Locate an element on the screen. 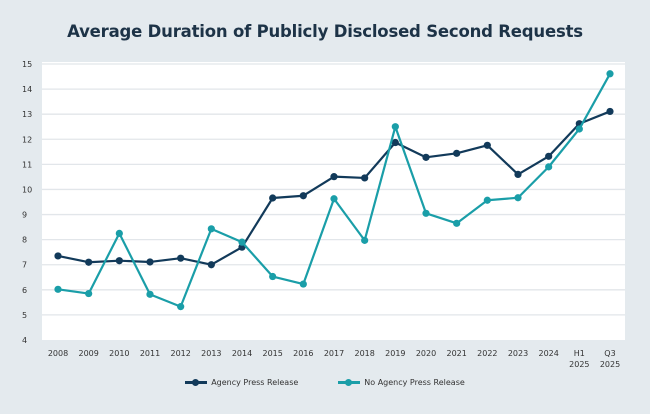  x-tick-label: 2010 is located at coordinates (119, 353).